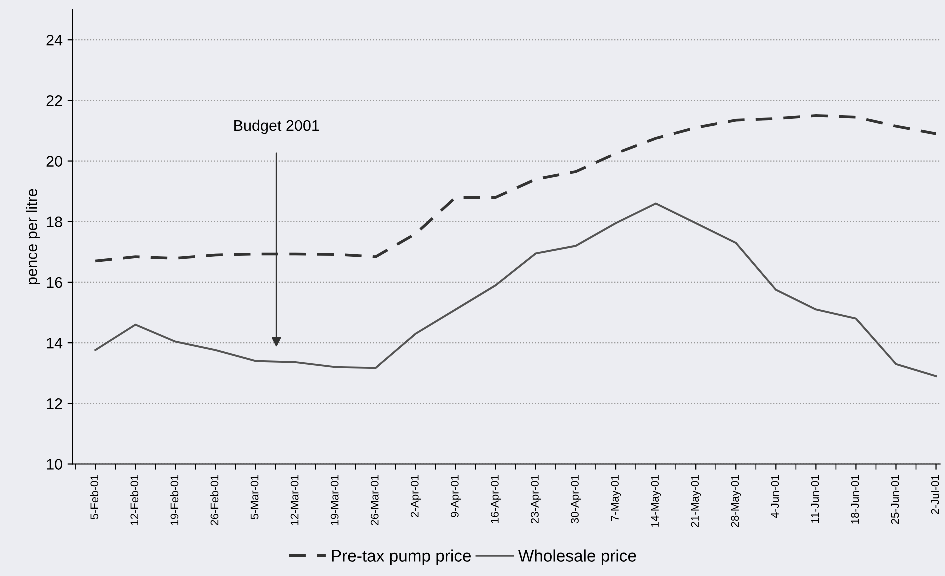 The width and height of the screenshot is (945, 576). Describe the element at coordinates (496, 499) in the screenshot. I see `x-tick-label: 16-Apr-01` at that location.